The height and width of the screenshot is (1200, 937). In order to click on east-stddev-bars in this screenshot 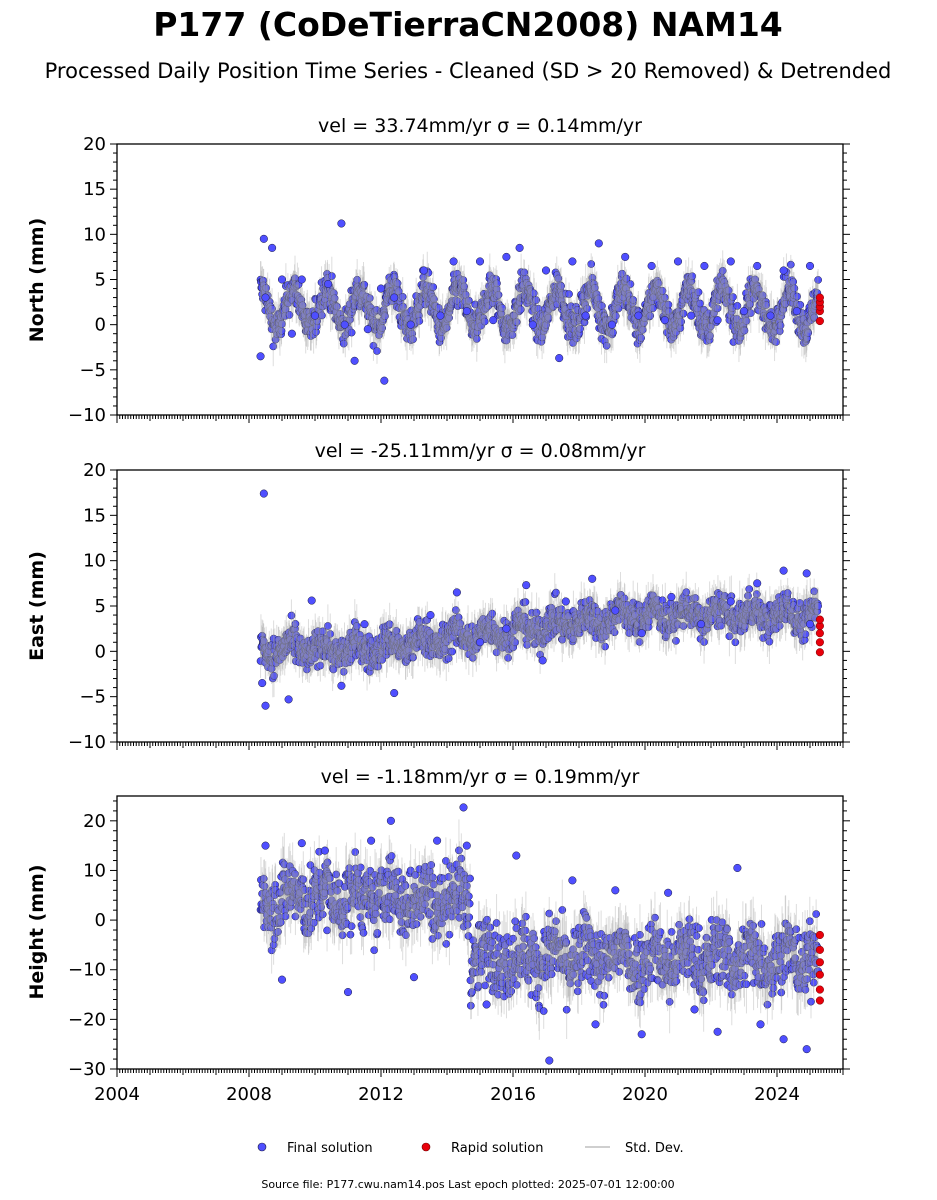, I will do `click(539, 634)`.